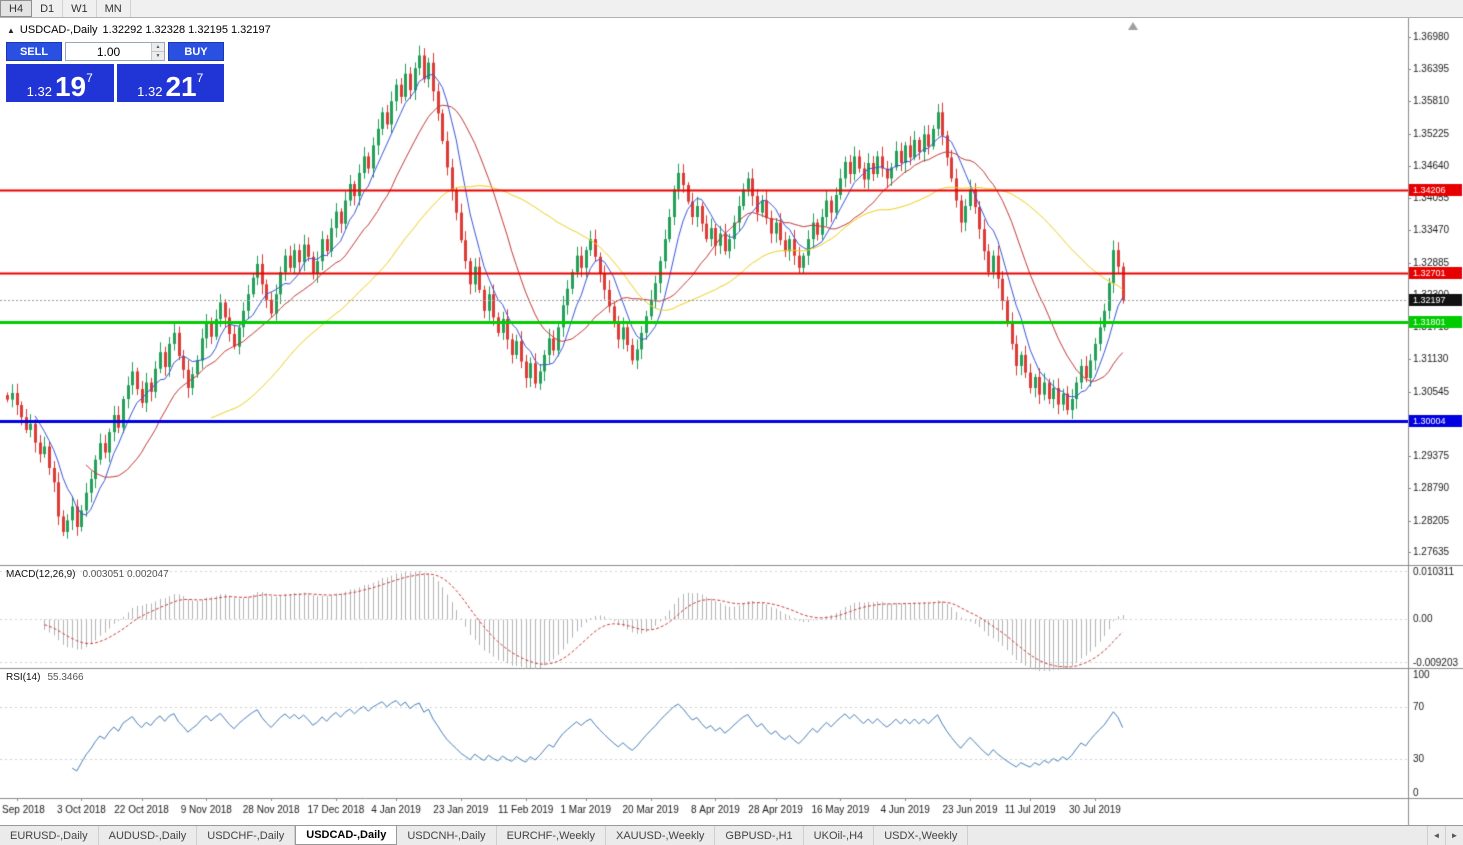 The image size is (1463, 845). Describe the element at coordinates (125, 574) in the screenshot. I see `macd-values: 0.003051 0.002047` at that location.